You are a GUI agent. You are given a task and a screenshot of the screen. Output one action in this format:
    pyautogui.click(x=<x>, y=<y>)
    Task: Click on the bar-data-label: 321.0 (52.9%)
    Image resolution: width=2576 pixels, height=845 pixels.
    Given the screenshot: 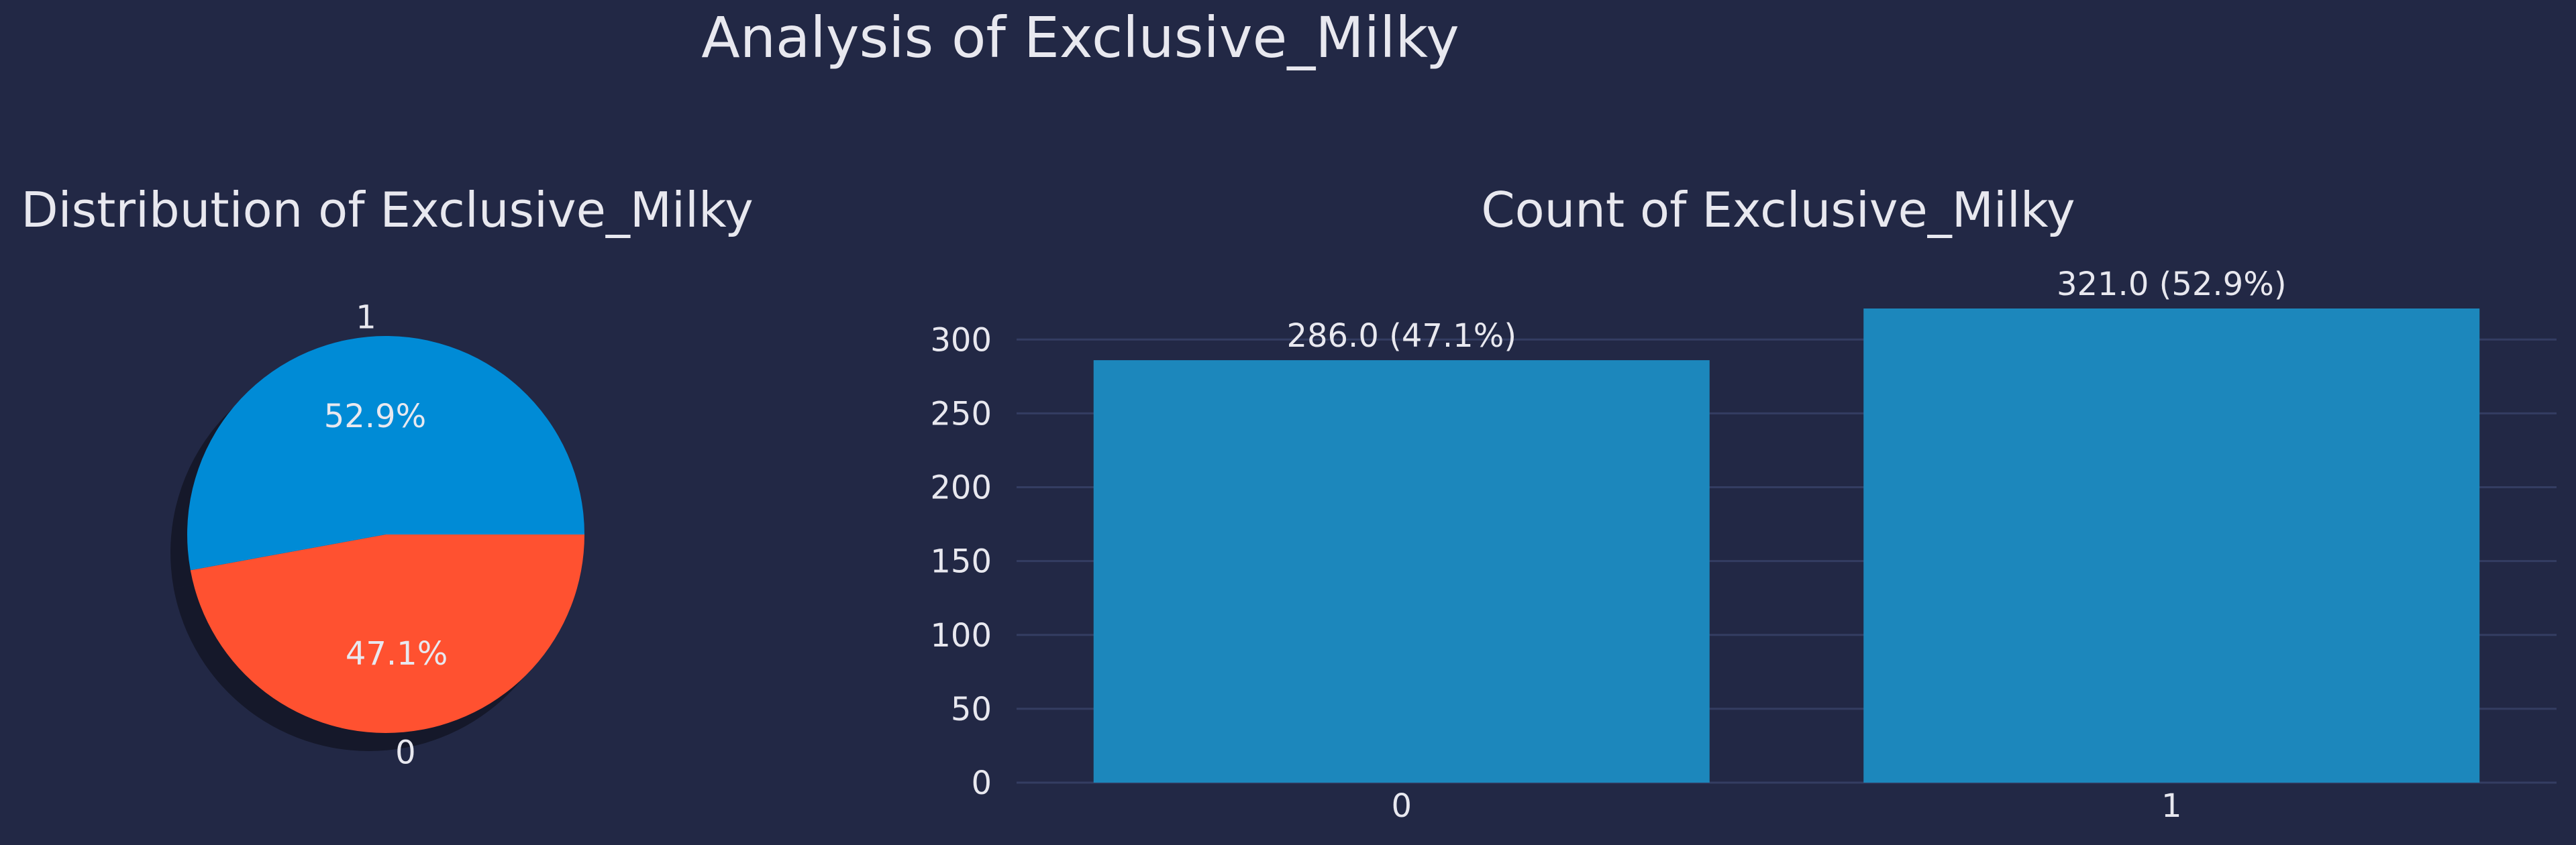 What is the action you would take?
    pyautogui.click(x=2172, y=284)
    